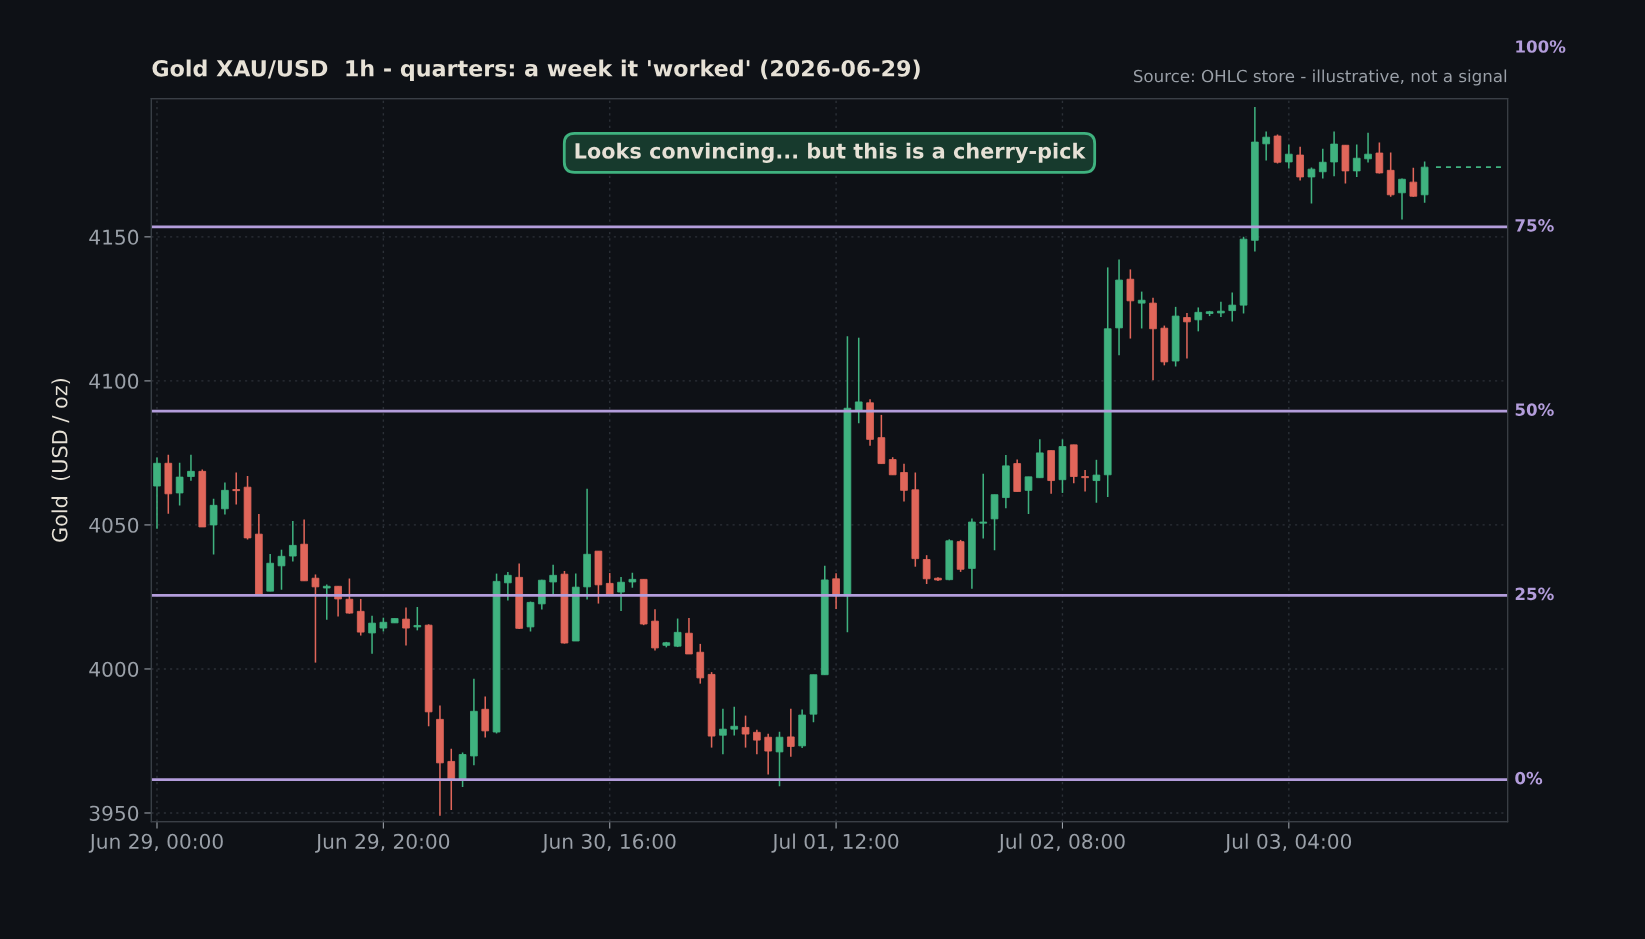 The width and height of the screenshot is (1645, 939). Describe the element at coordinates (1529, 778) in the screenshot. I see `ref-line-label: 0%` at that location.